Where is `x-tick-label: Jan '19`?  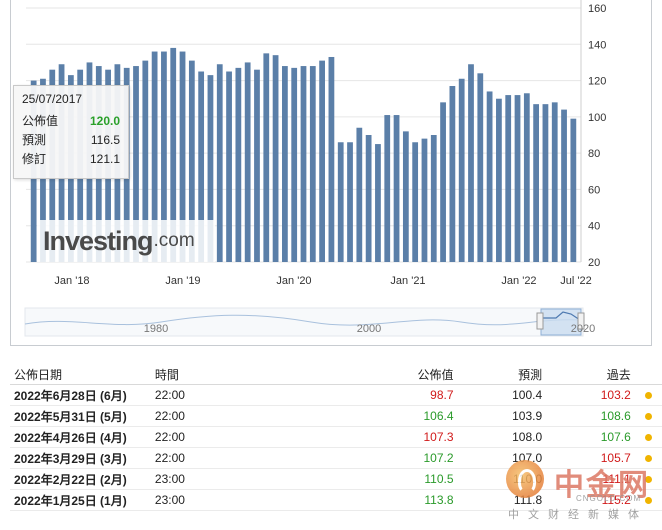
x-tick-label: Jan '19 is located at coordinates (182, 281).